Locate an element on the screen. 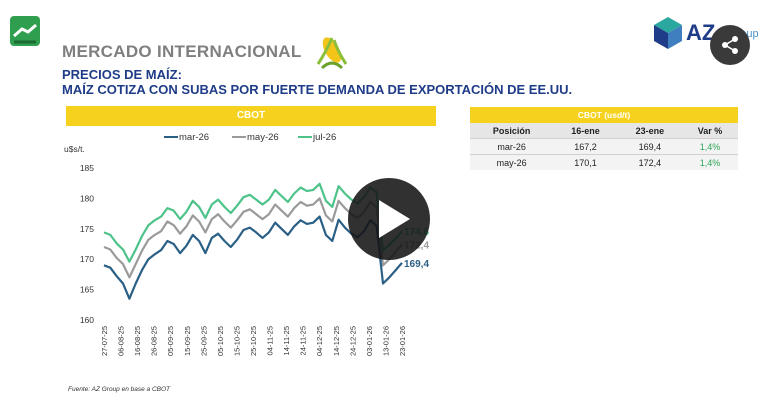 The height and width of the screenshot is (418, 775). share-icon is located at coordinates (730, 45).